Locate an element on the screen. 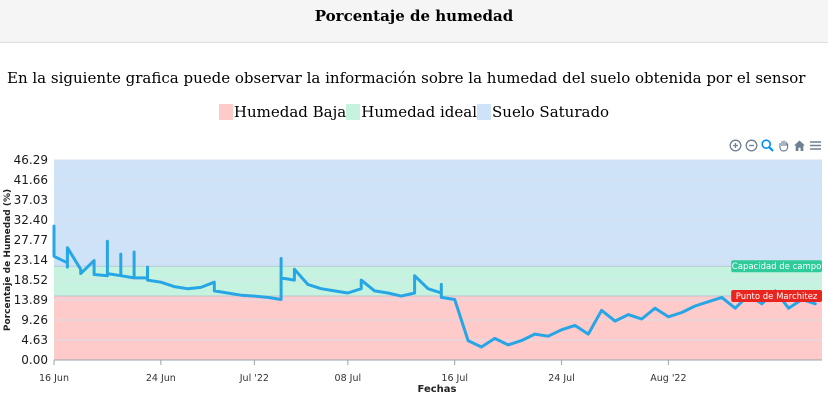 Image resolution: width=828 pixels, height=410 pixels. legend-label-ideal: Humedad ideal is located at coordinates (419, 112).